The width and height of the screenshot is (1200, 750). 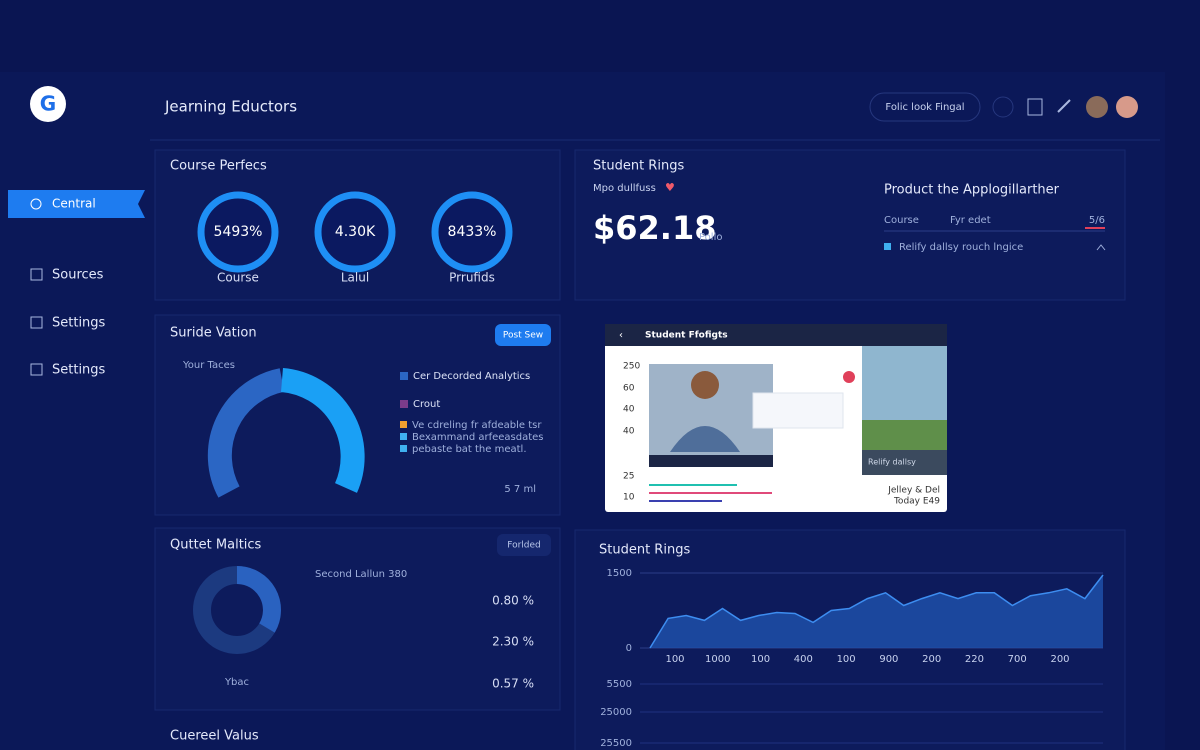 I want to click on ring-value: 8433%, so click(x=472, y=232).